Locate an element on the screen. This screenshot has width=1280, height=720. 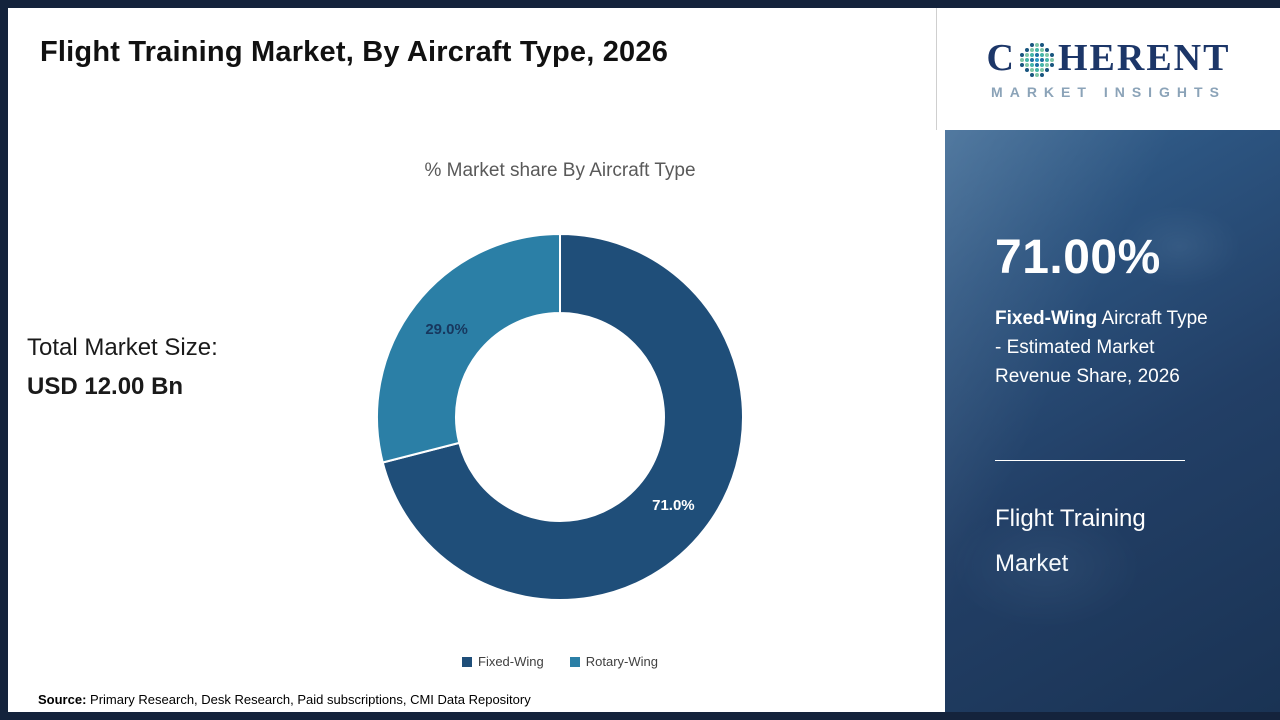
source-label: Source: is located at coordinates (62, 699).